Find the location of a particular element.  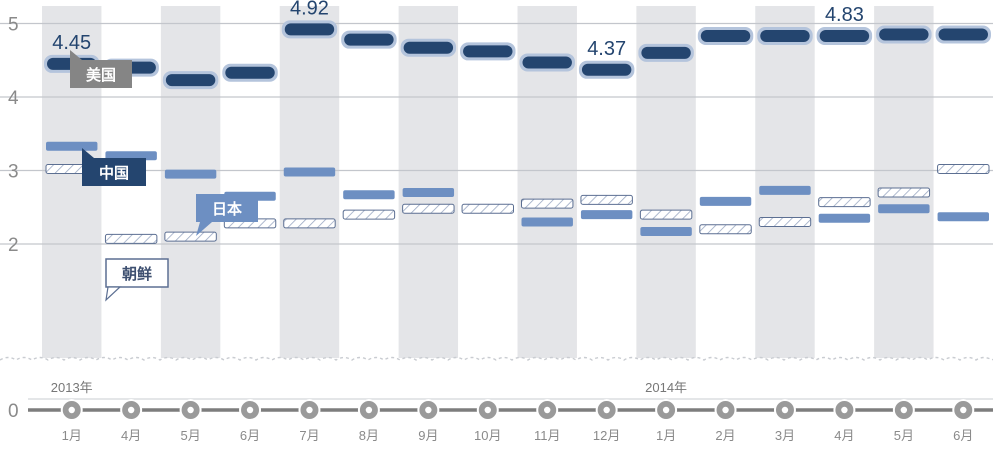

legend-label: 美国 is located at coordinates (101, 75).